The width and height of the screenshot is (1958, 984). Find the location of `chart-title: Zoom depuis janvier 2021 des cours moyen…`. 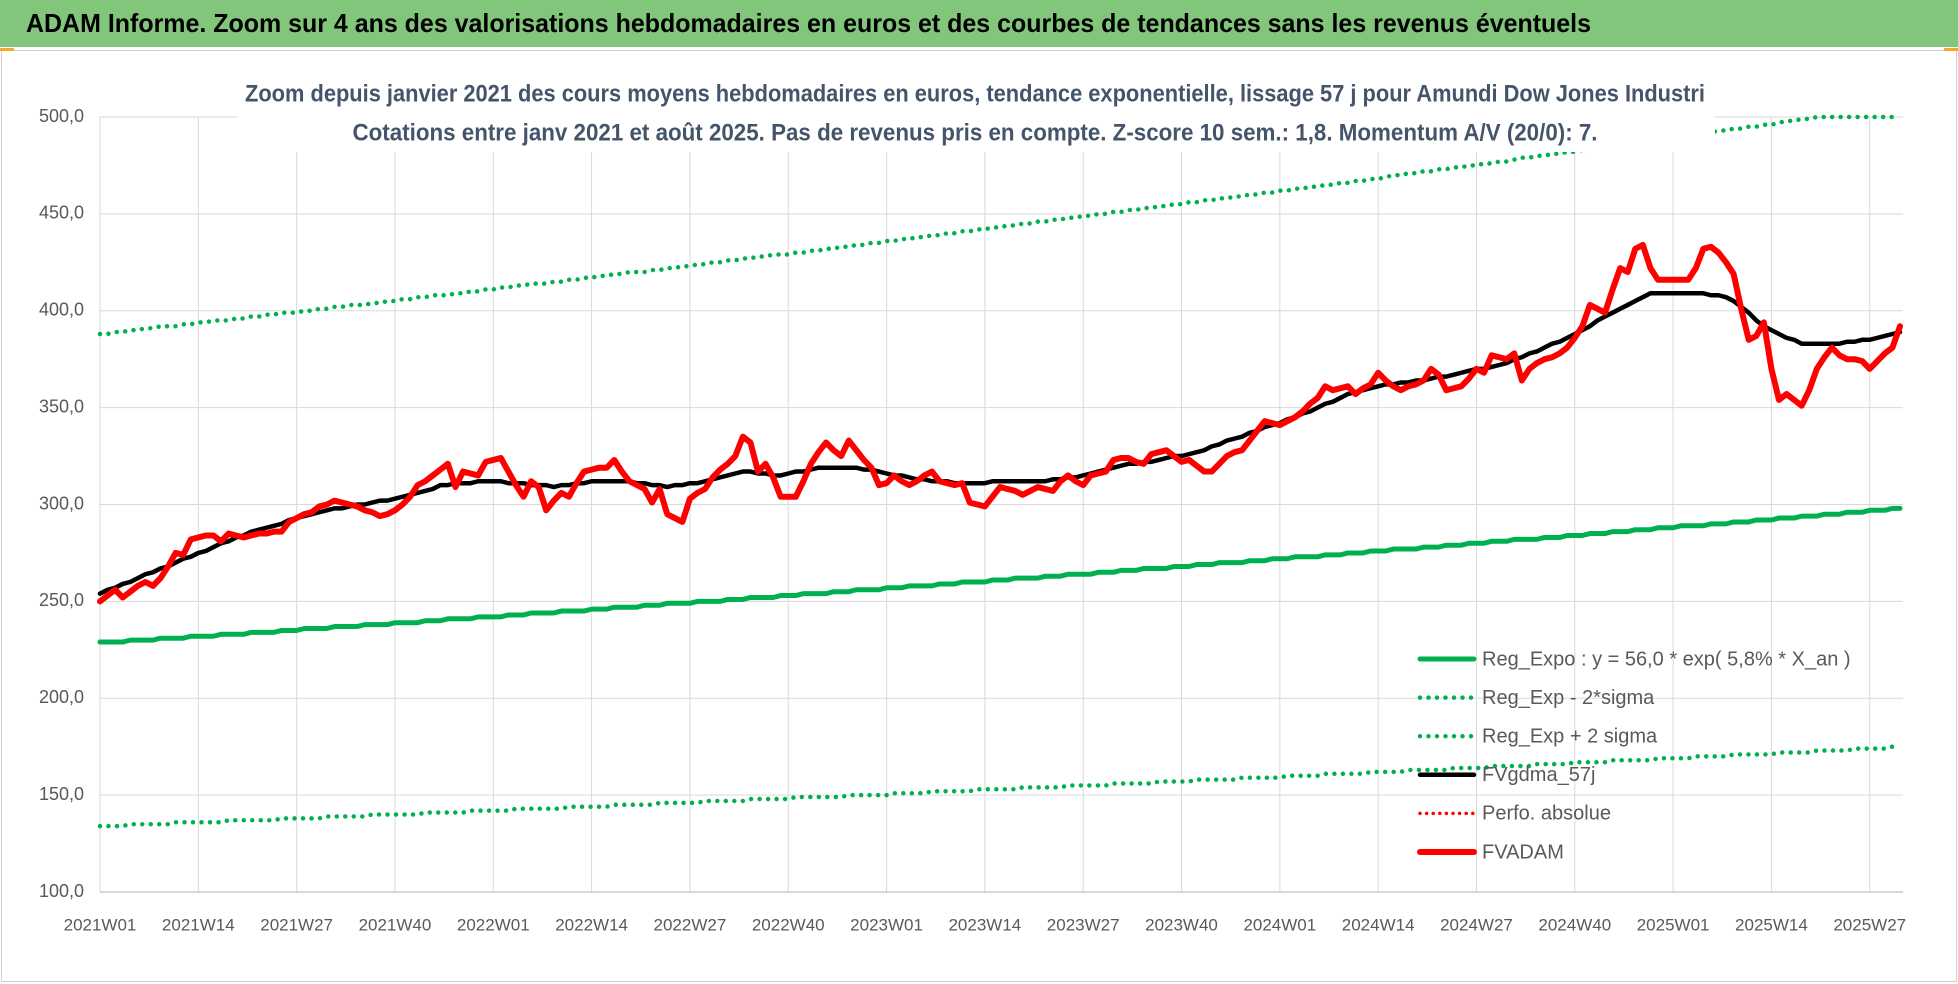

chart-title: Zoom depuis janvier 2021 des cours moyen… is located at coordinates (975, 93).